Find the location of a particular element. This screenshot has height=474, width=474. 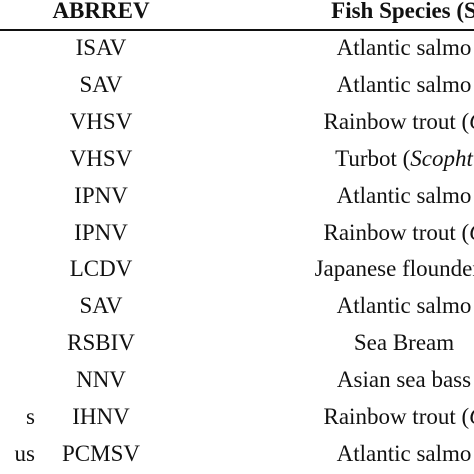

header-rule is located at coordinates (237, 30).